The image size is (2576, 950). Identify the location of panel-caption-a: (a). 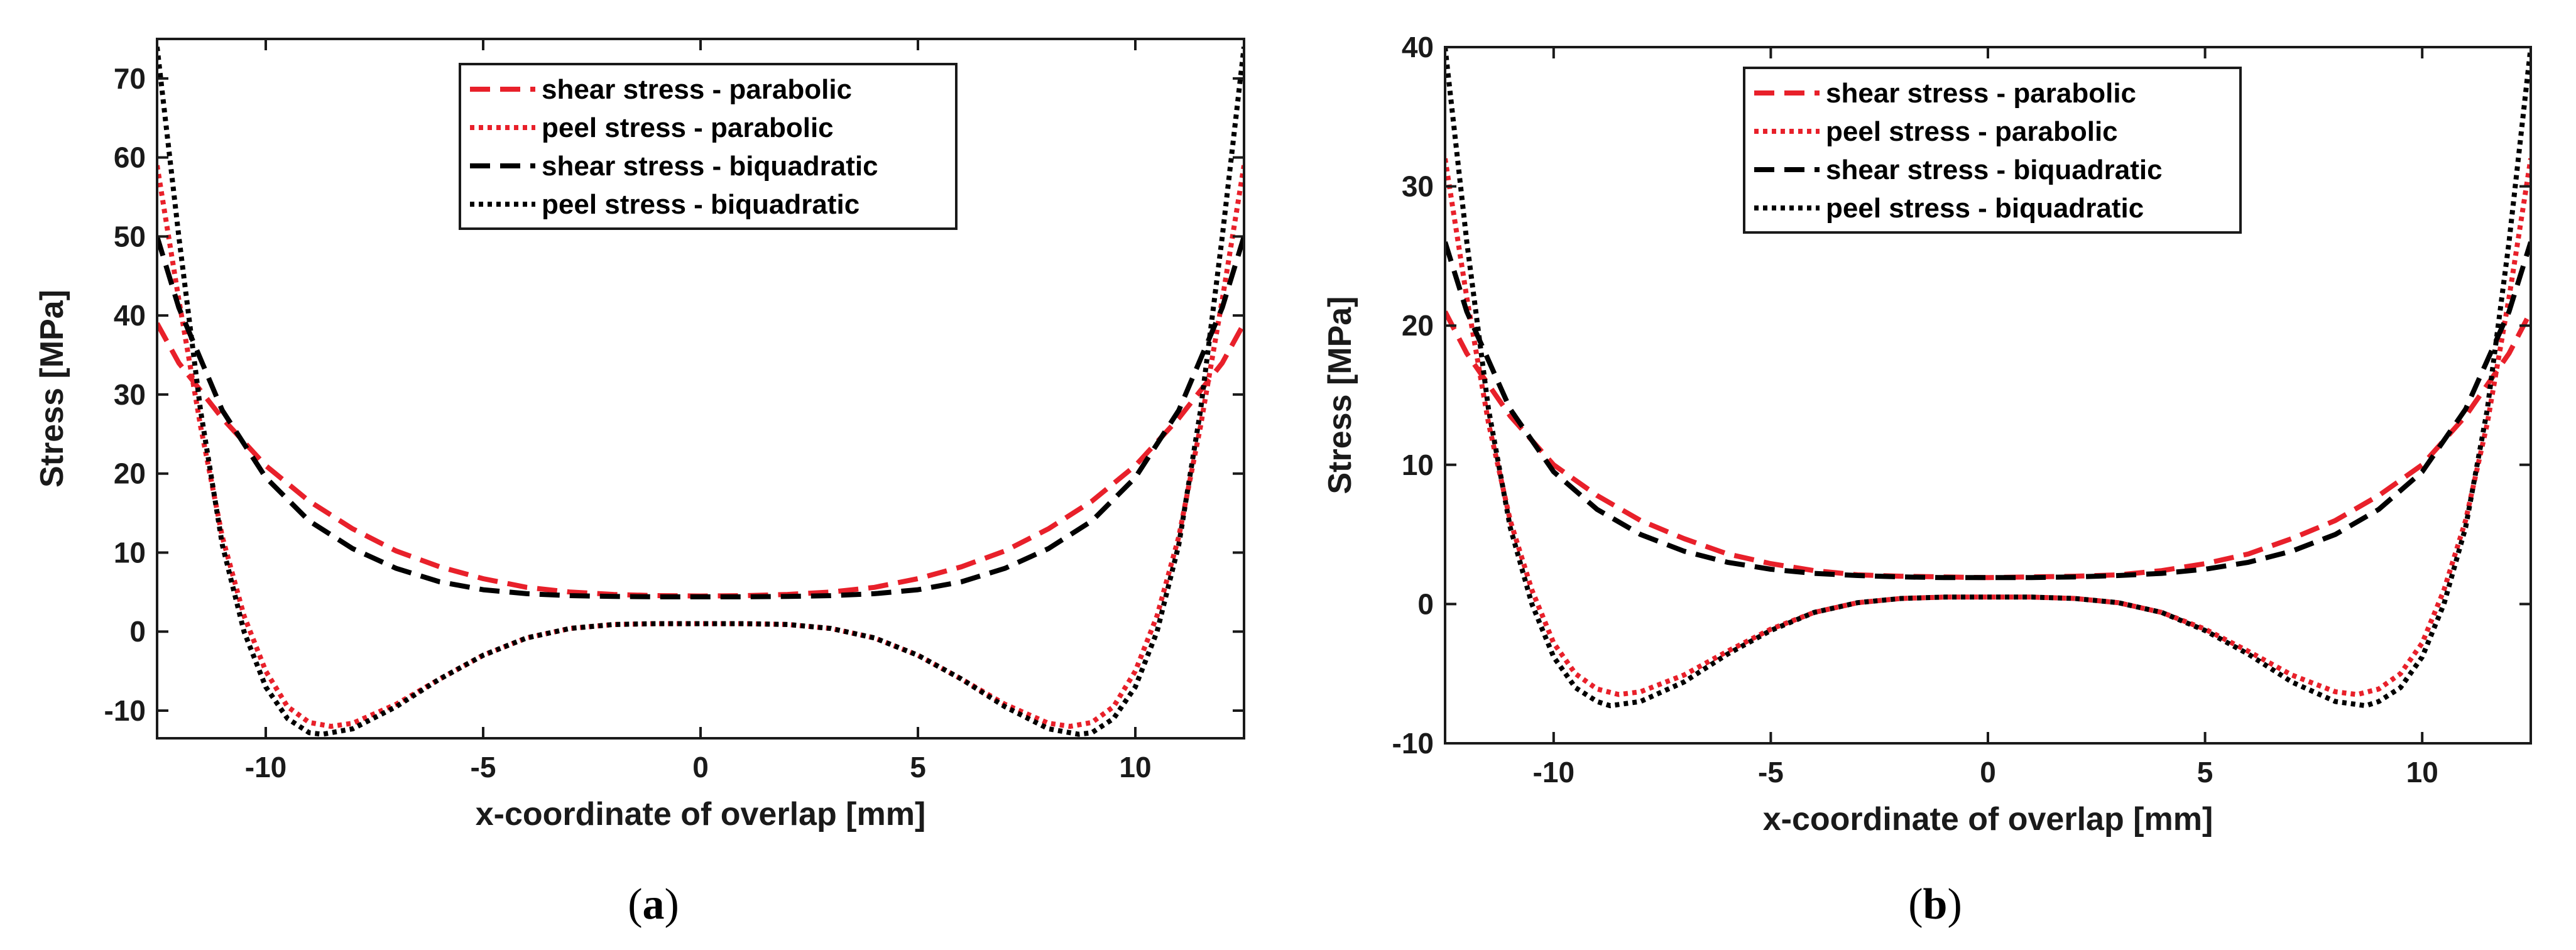
(654, 904).